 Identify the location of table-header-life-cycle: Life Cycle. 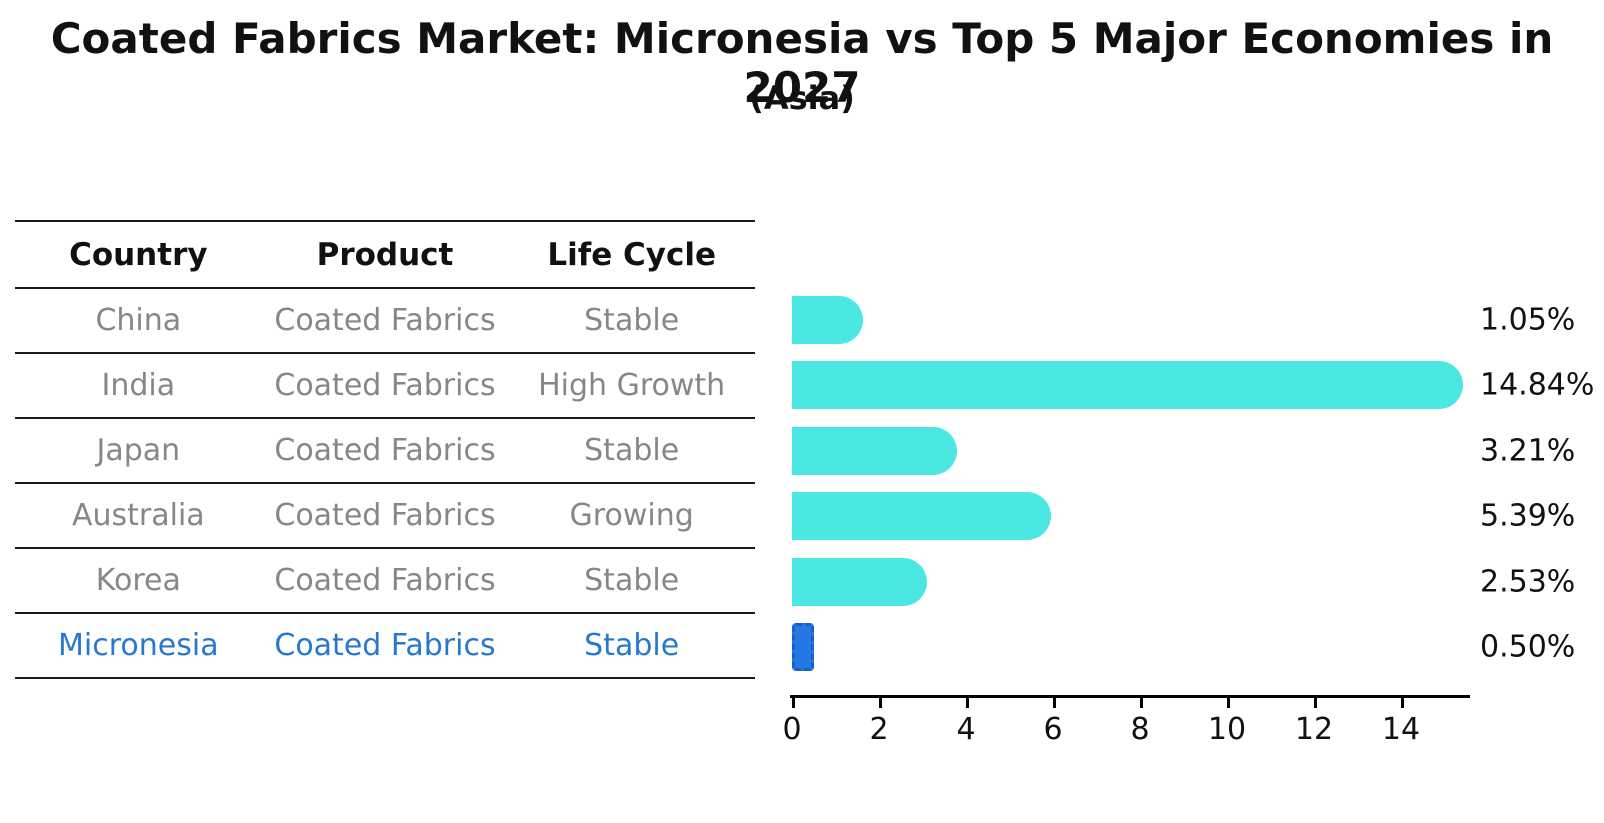
(631, 254).